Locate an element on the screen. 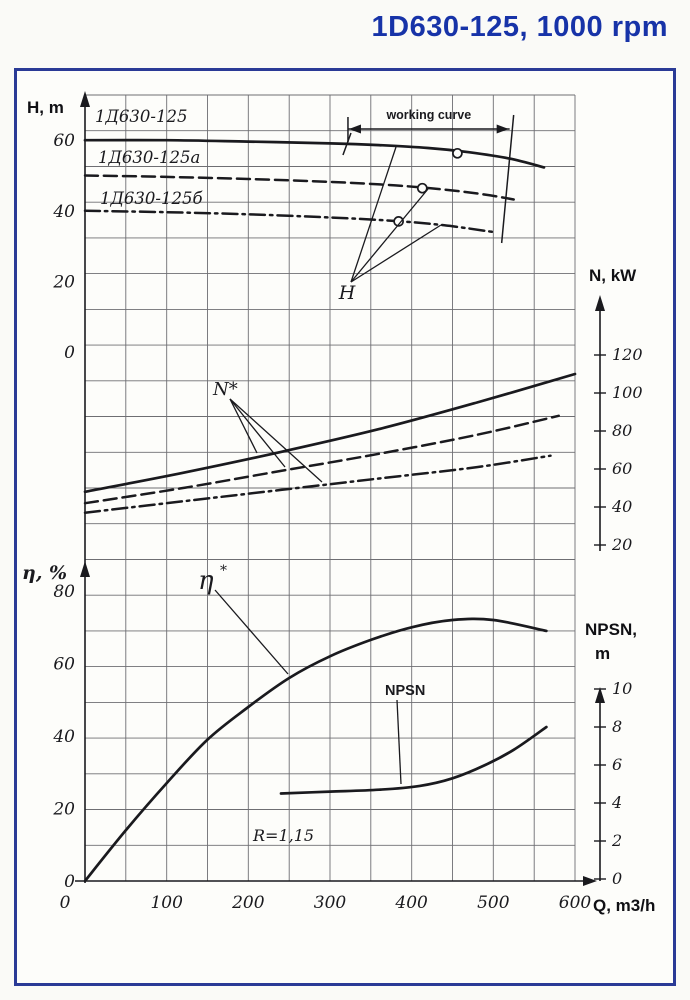 The width and height of the screenshot is (690, 1000). h-tick-label: 60 is located at coordinates (64, 141).